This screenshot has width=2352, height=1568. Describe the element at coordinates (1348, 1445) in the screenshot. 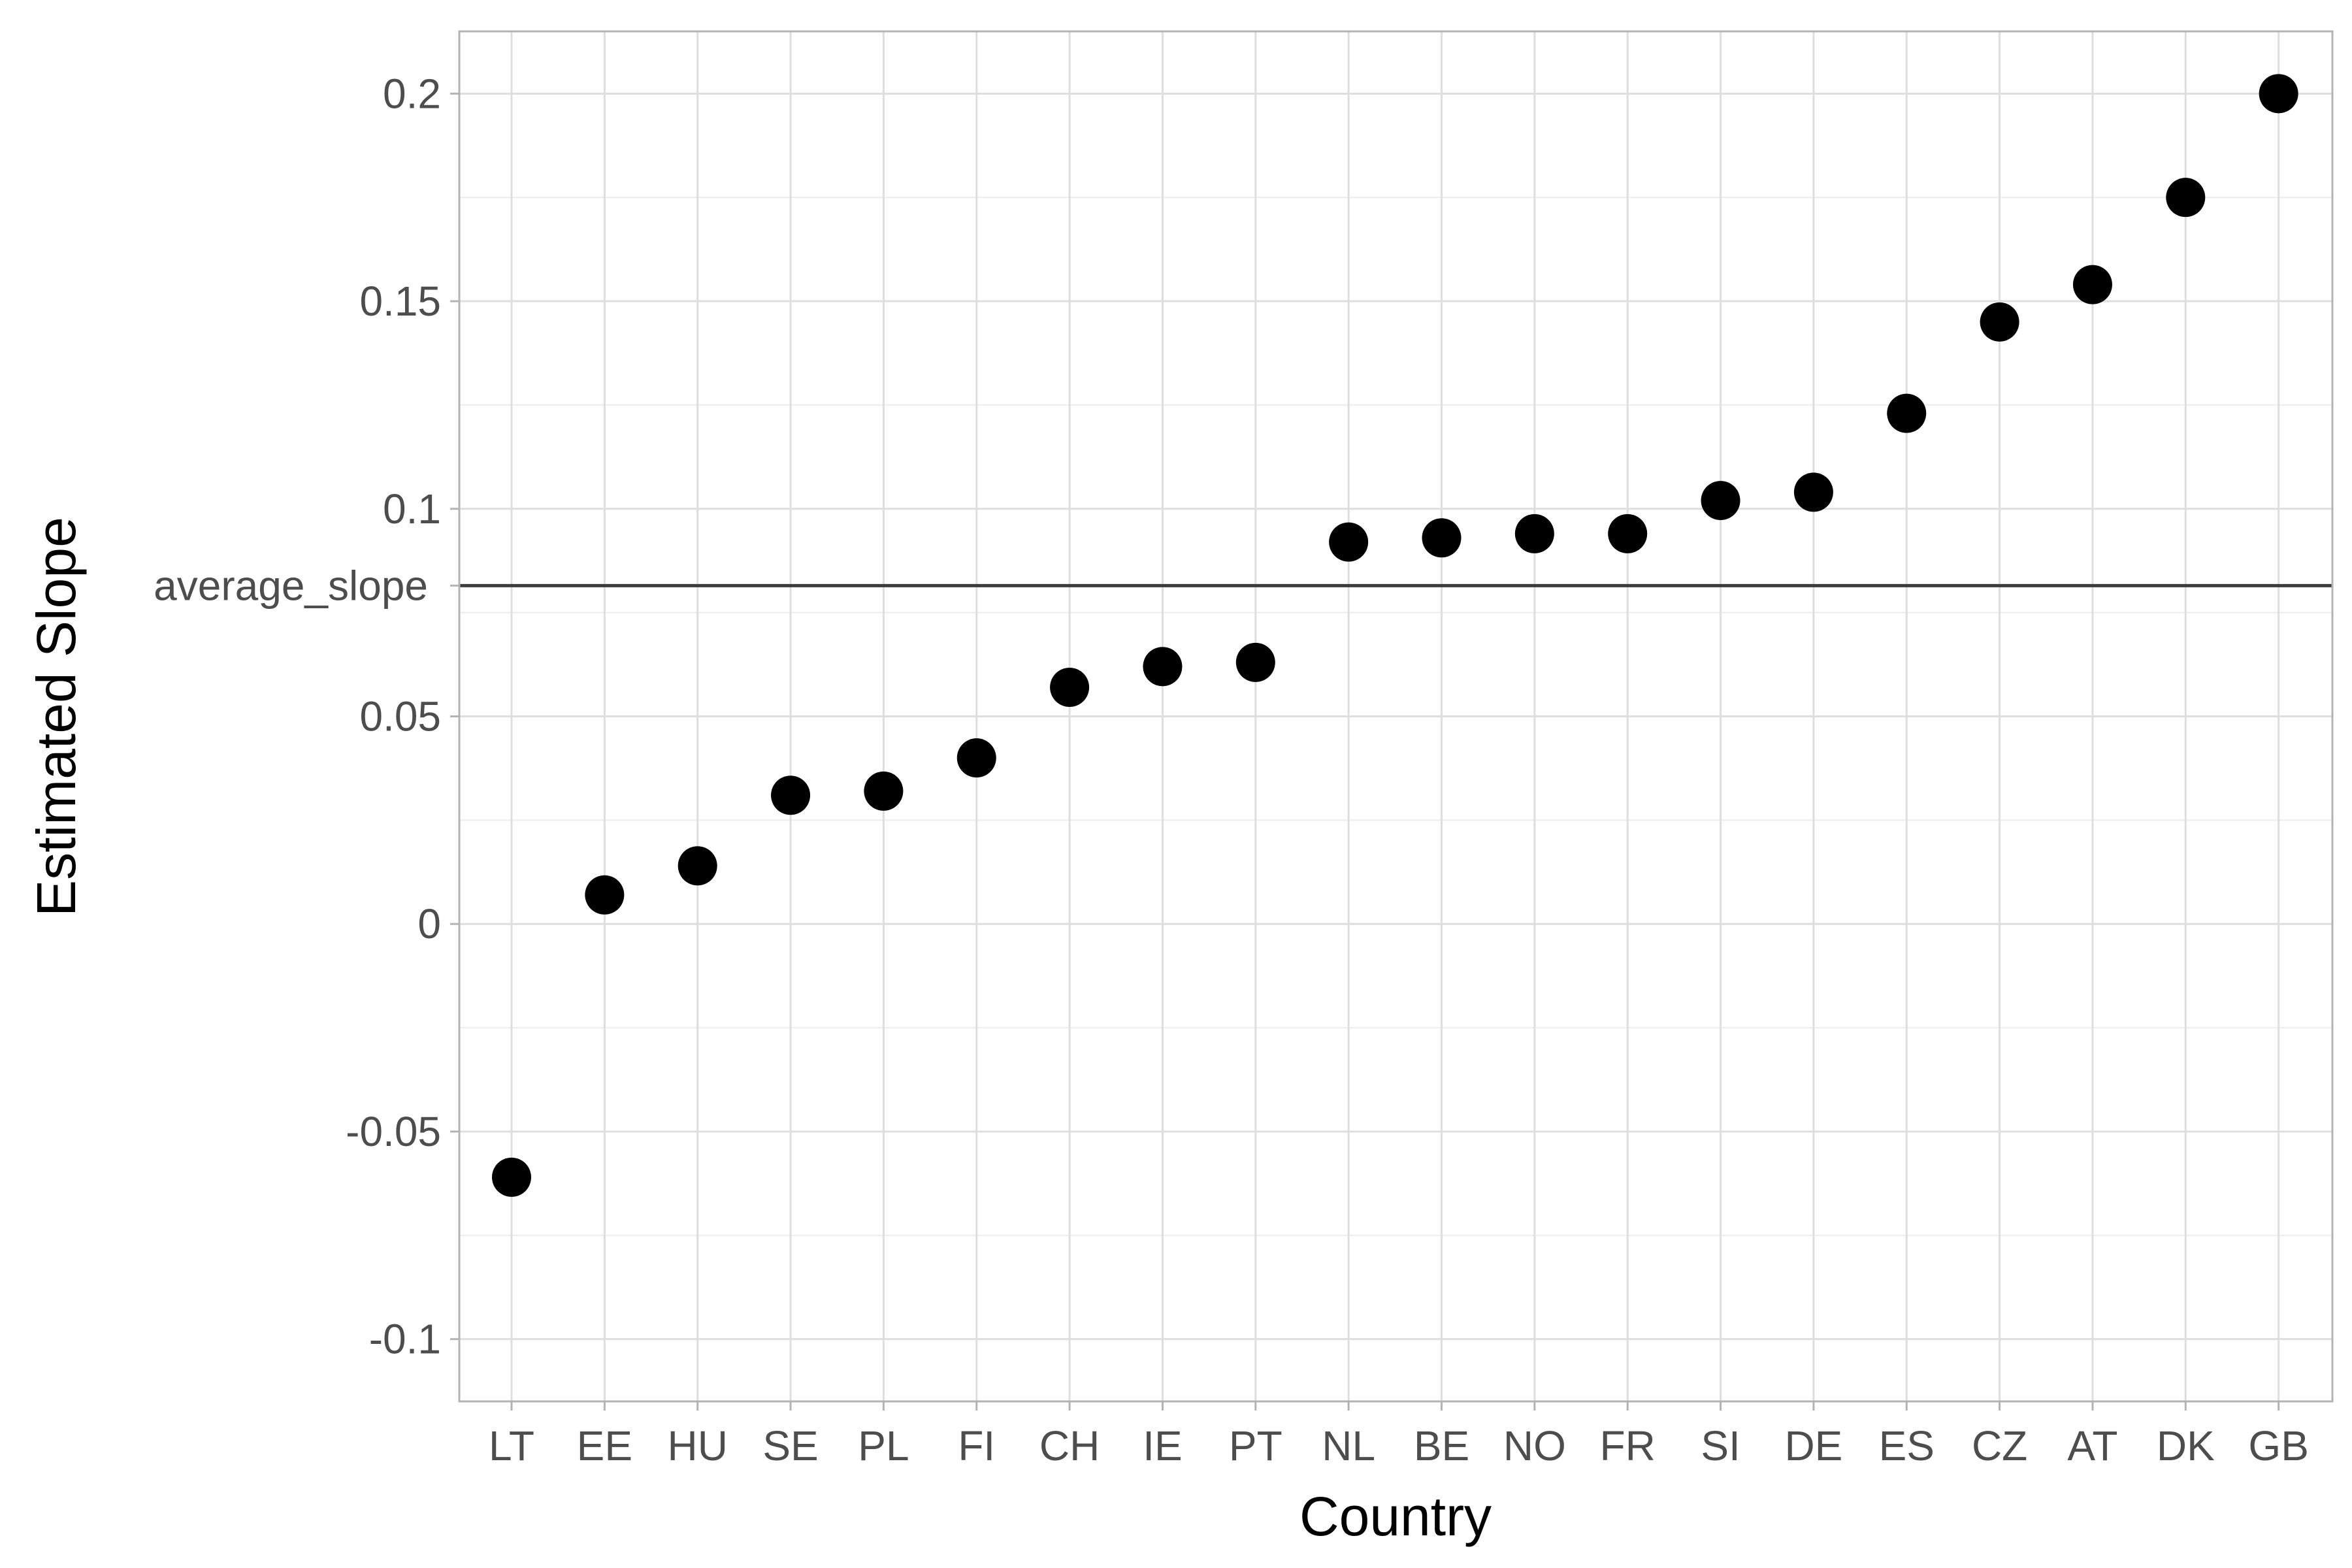

I see `x-tick-label: NL` at that location.